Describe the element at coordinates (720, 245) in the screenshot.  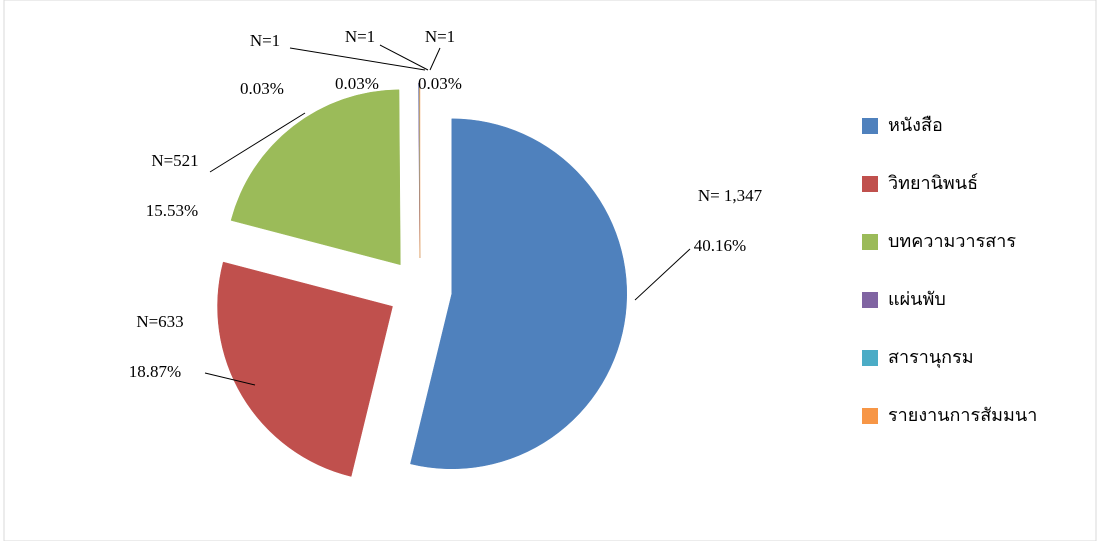
I see `data-label: 40.16%` at that location.